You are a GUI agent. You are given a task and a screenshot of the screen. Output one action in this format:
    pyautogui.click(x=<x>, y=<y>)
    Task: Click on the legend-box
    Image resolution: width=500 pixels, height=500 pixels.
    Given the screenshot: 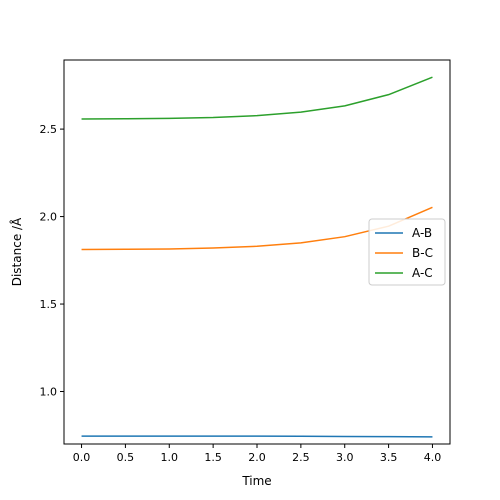 What is the action you would take?
    pyautogui.click(x=407, y=252)
    